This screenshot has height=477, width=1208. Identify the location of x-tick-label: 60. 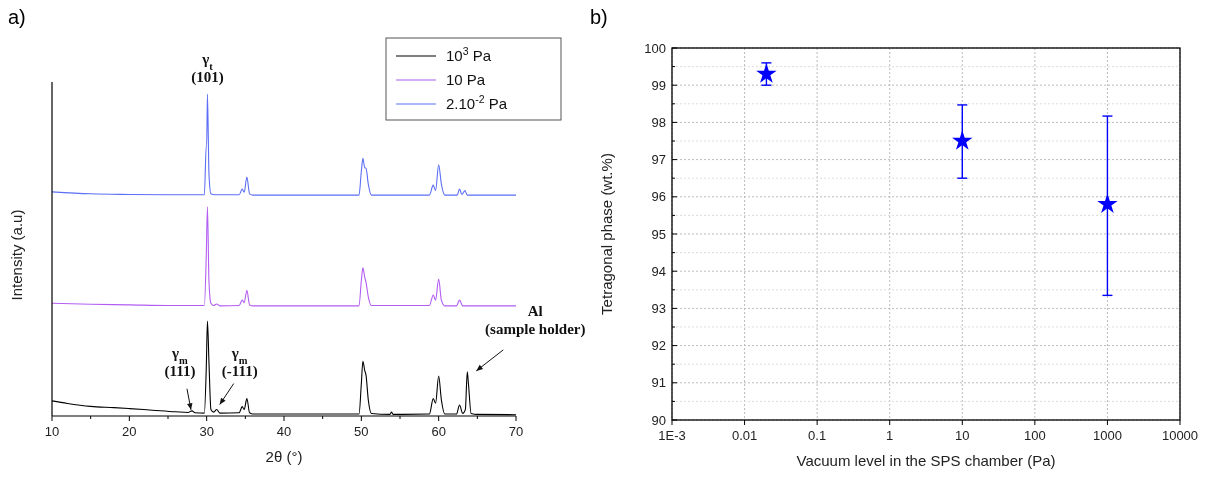
(438, 431).